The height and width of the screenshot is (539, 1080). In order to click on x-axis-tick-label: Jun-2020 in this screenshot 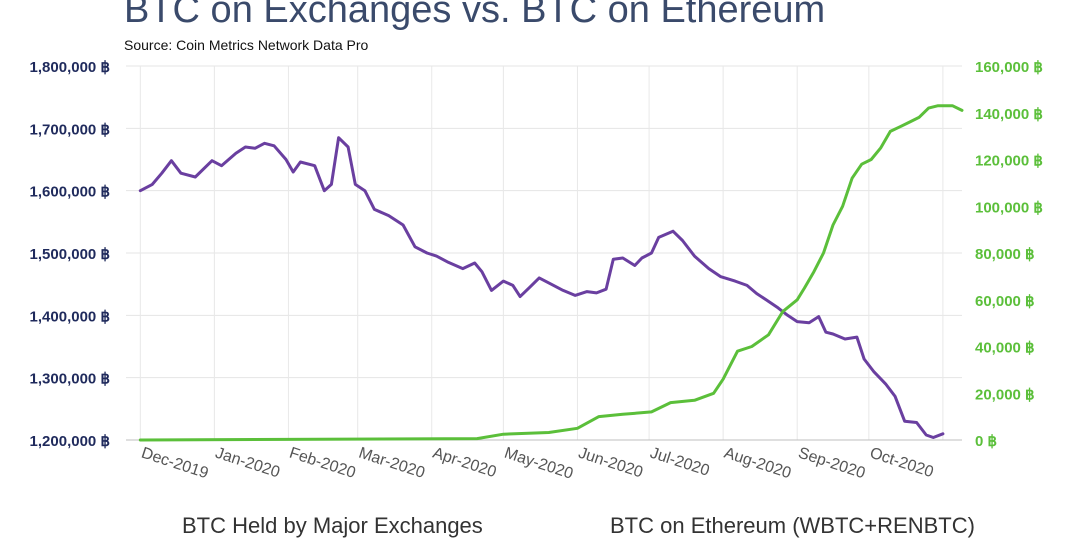, I will do `click(610, 463)`.